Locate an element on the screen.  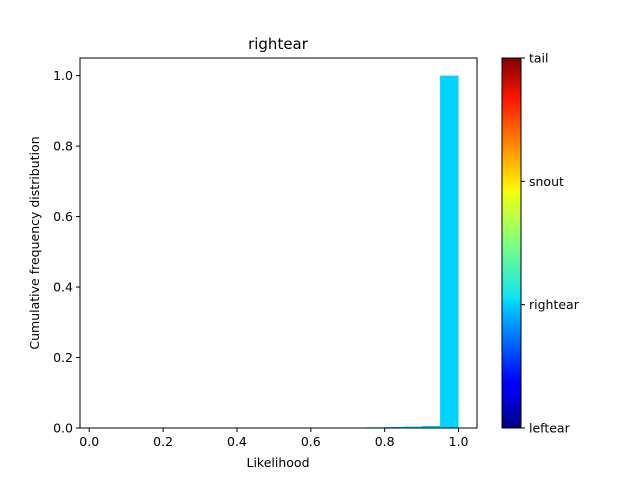
colorbar-tick-label: tail is located at coordinates (539, 58).